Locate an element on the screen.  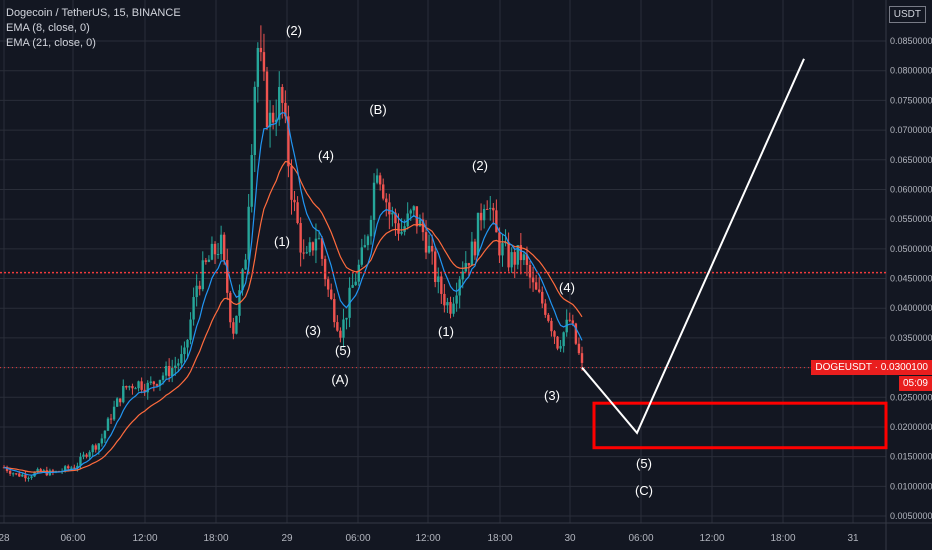
wave-label: (5) is located at coordinates (343, 350).